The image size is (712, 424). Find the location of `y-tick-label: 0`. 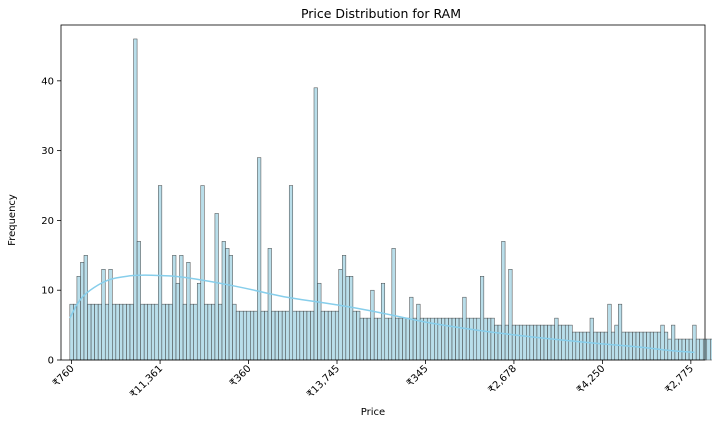

y-tick-label: 0 is located at coordinates (51, 361).